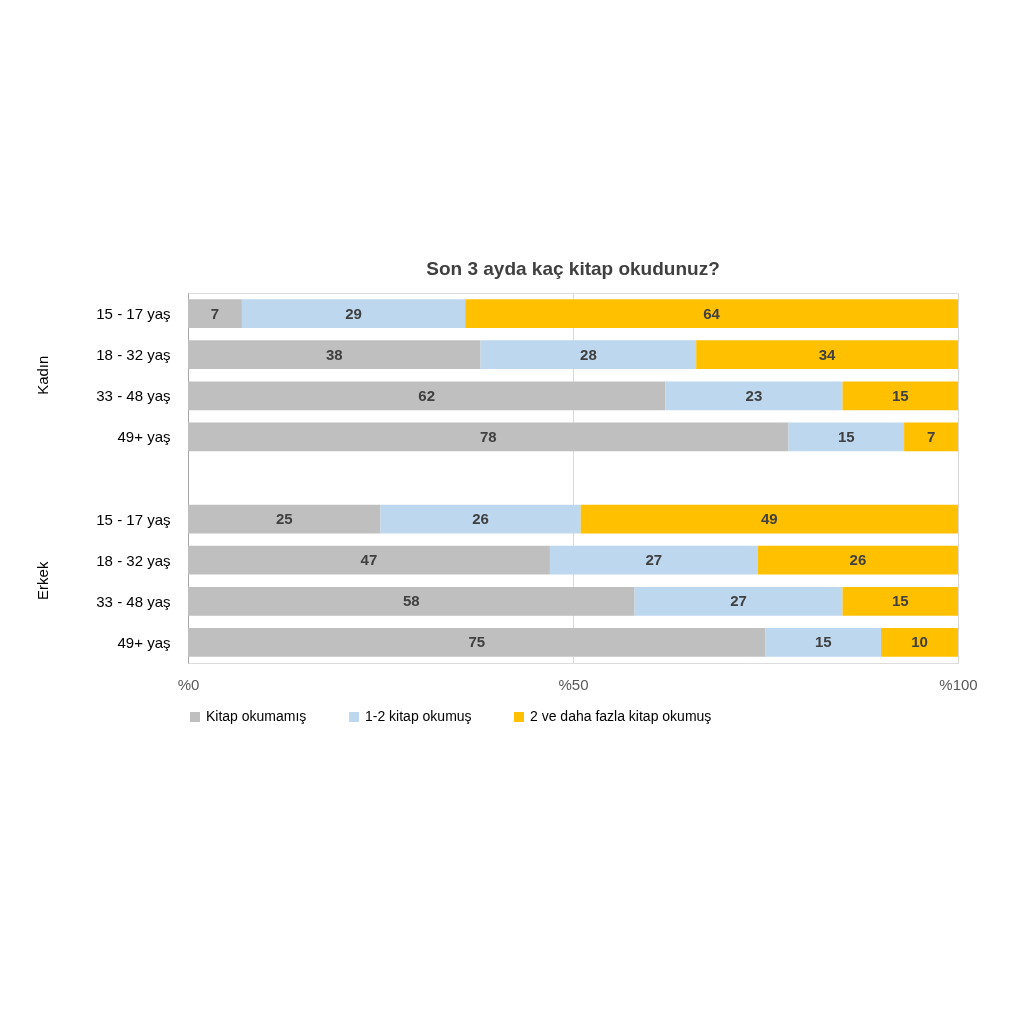 The width and height of the screenshot is (1024, 1024). I want to click on data-label: 78, so click(488, 436).